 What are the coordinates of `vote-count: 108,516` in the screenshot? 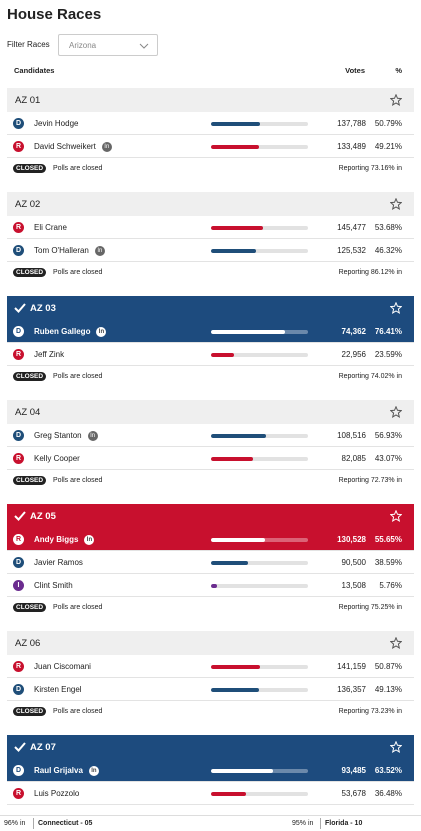 It's located at (351, 435).